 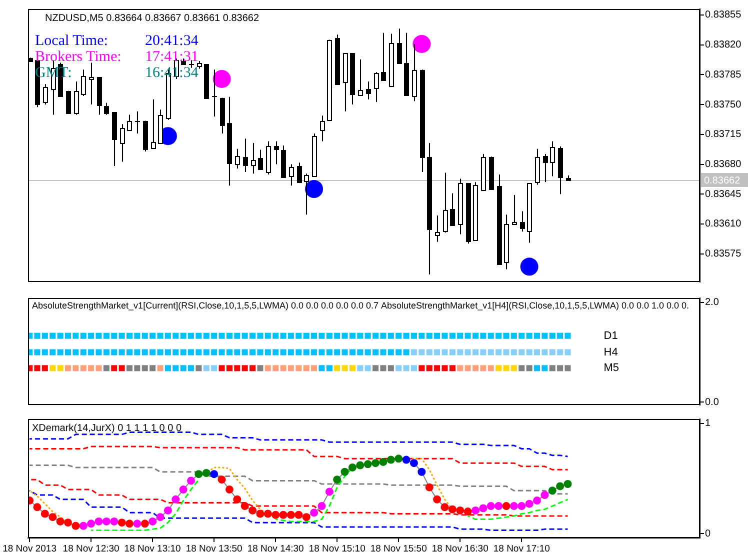 What do you see at coordinates (398, 549) in the screenshot?
I see `x-tick-label: 18 Nov 15:50` at bounding box center [398, 549].